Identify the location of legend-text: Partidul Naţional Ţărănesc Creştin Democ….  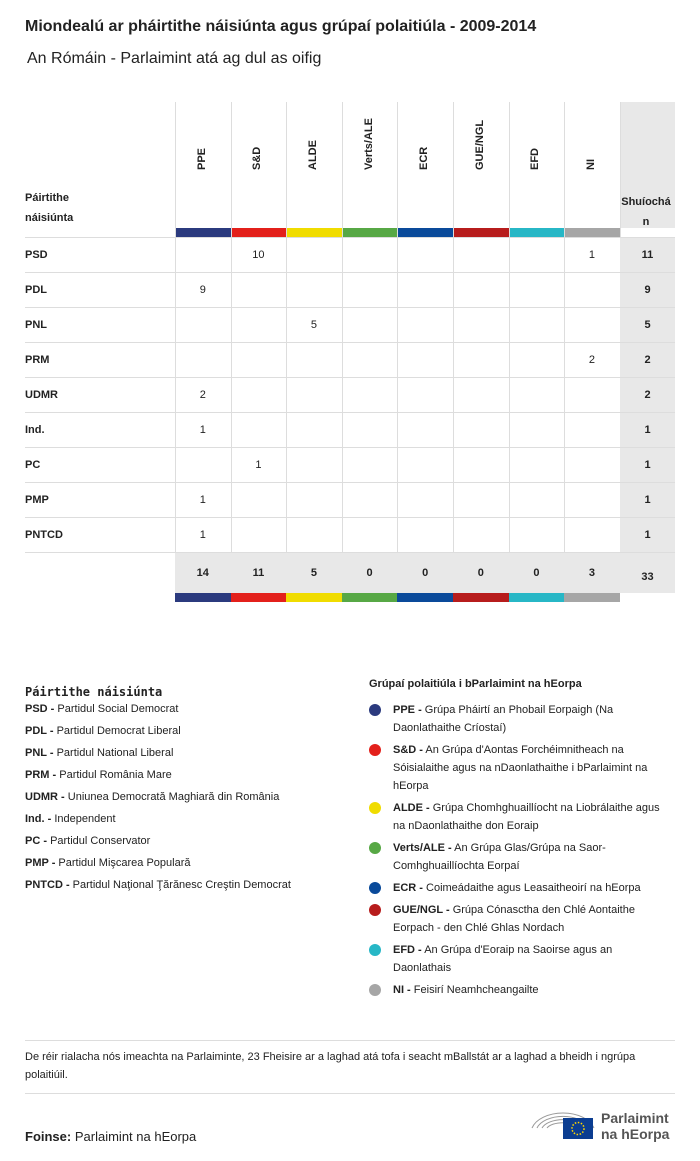
(181, 885).